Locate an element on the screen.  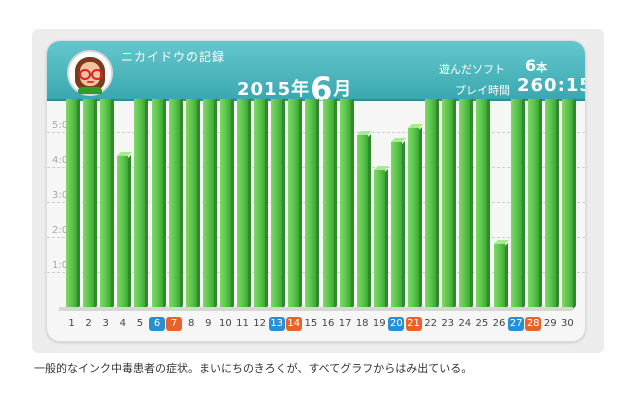
x-axis-day-label: 5 is located at coordinates (140, 323).